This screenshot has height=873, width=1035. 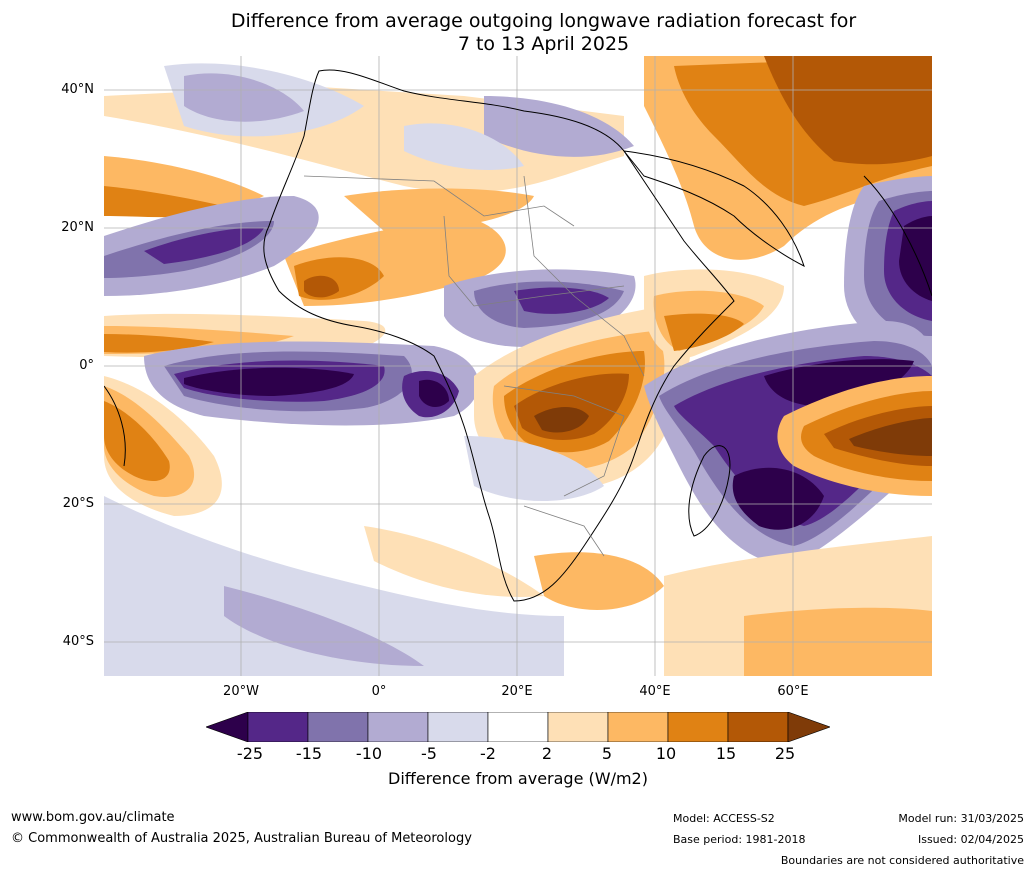 What do you see at coordinates (488, 753) in the screenshot?
I see `colorbar-tick: -2` at bounding box center [488, 753].